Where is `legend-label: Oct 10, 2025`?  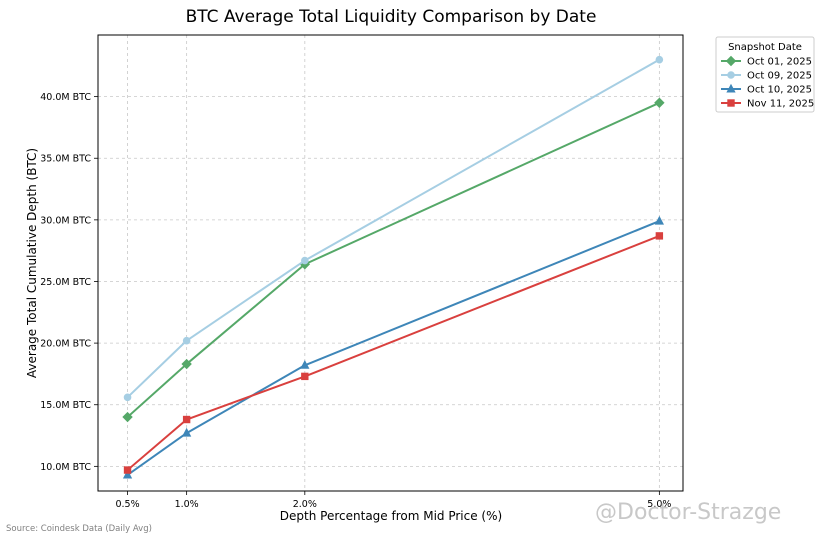 legend-label: Oct 10, 2025 is located at coordinates (779, 90).